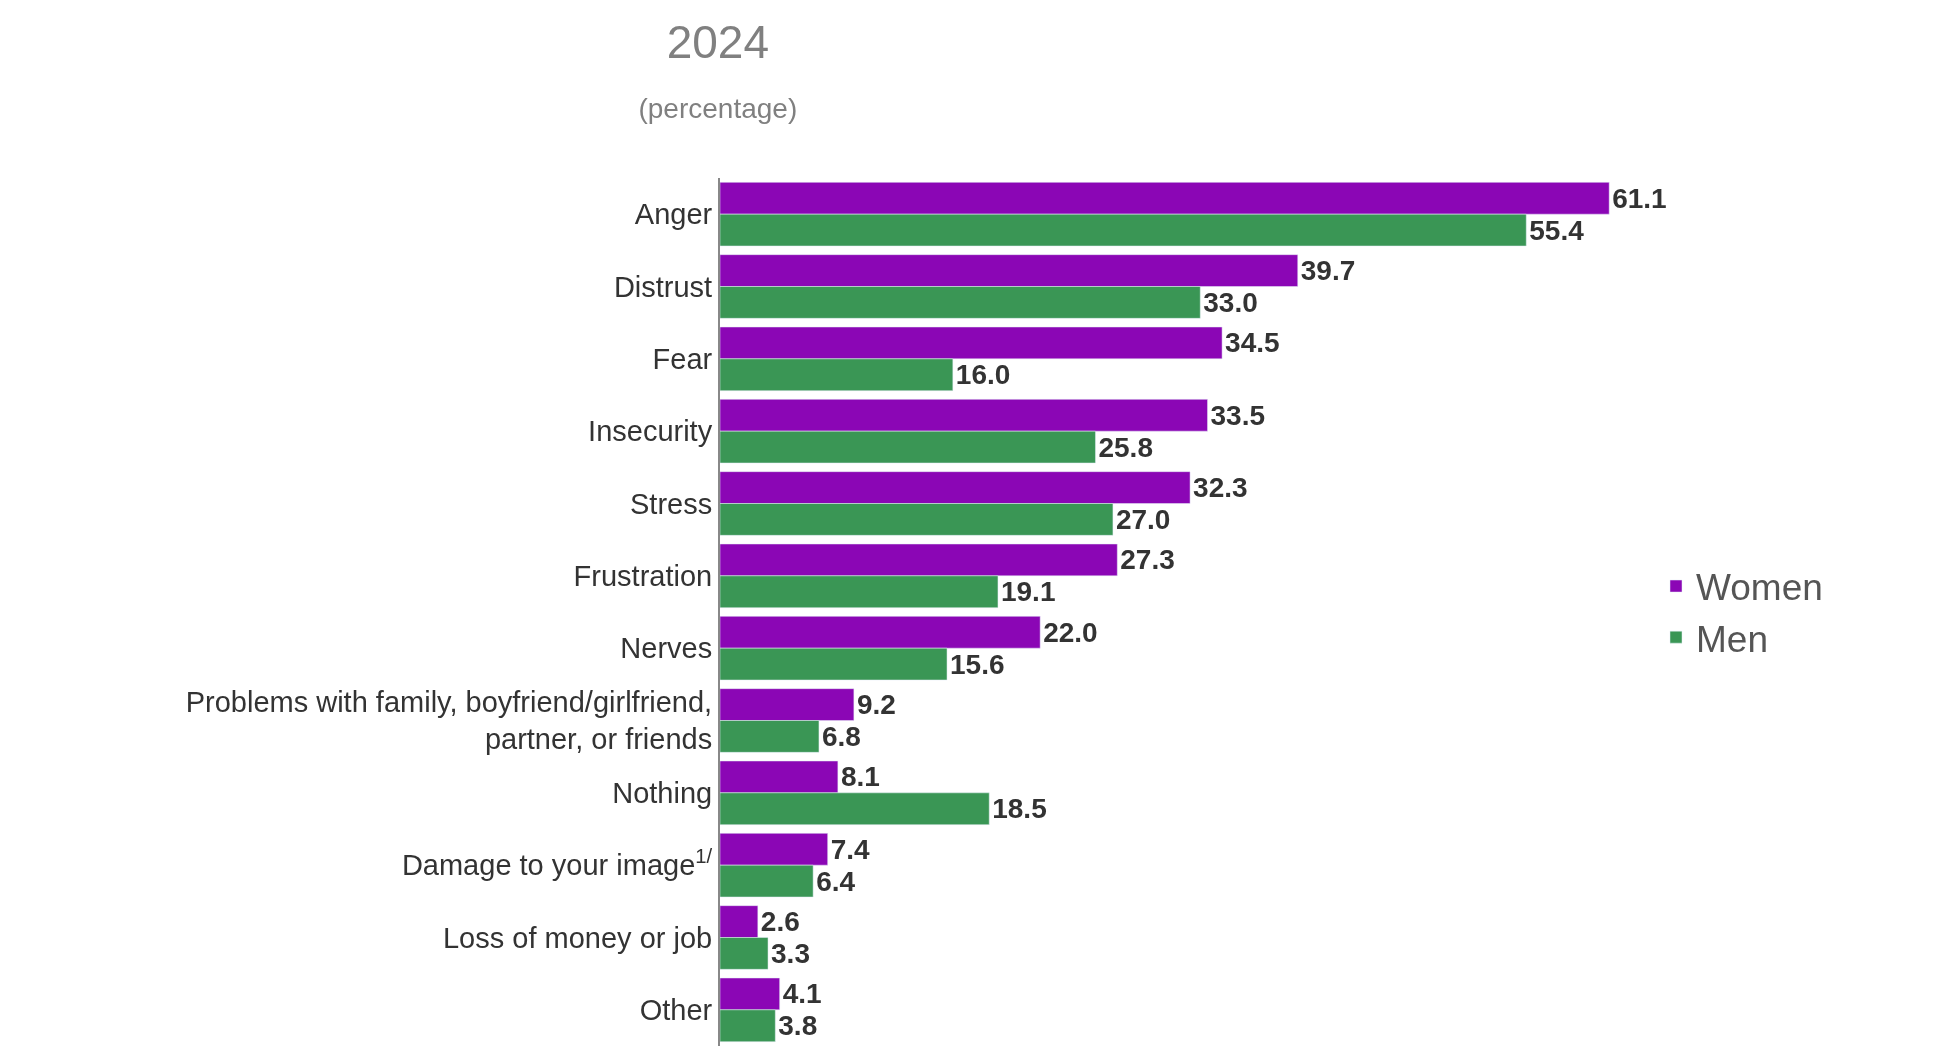  I want to click on legend-label: Women, so click(1759, 588).